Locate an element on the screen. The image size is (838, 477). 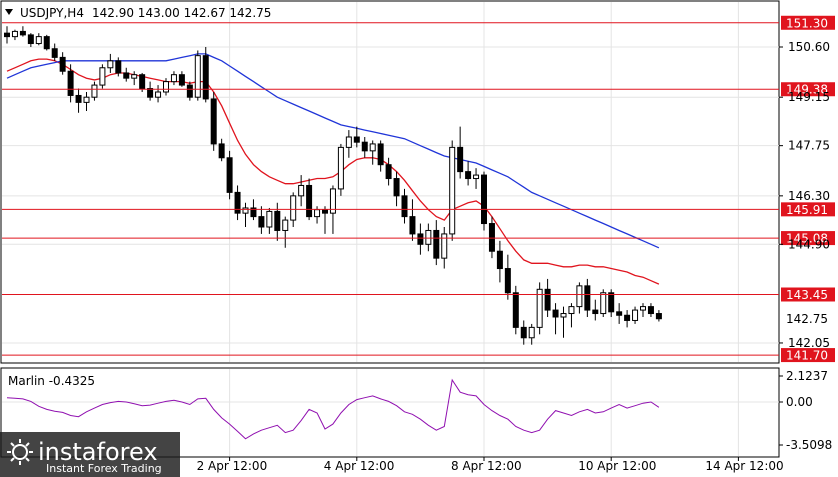
y-tick-label: 147.75 is located at coordinates (809, 146).